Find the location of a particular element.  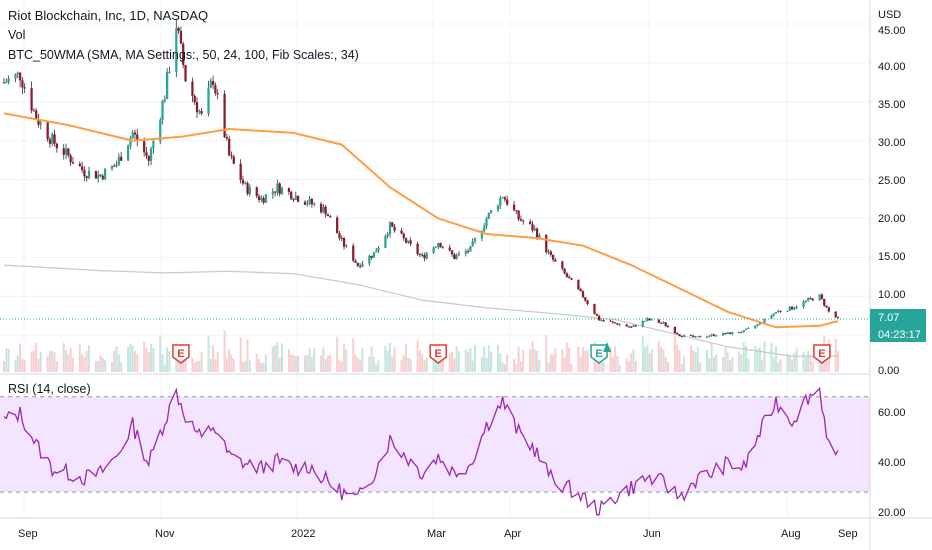

price-tick: 25.00 is located at coordinates (892, 181).